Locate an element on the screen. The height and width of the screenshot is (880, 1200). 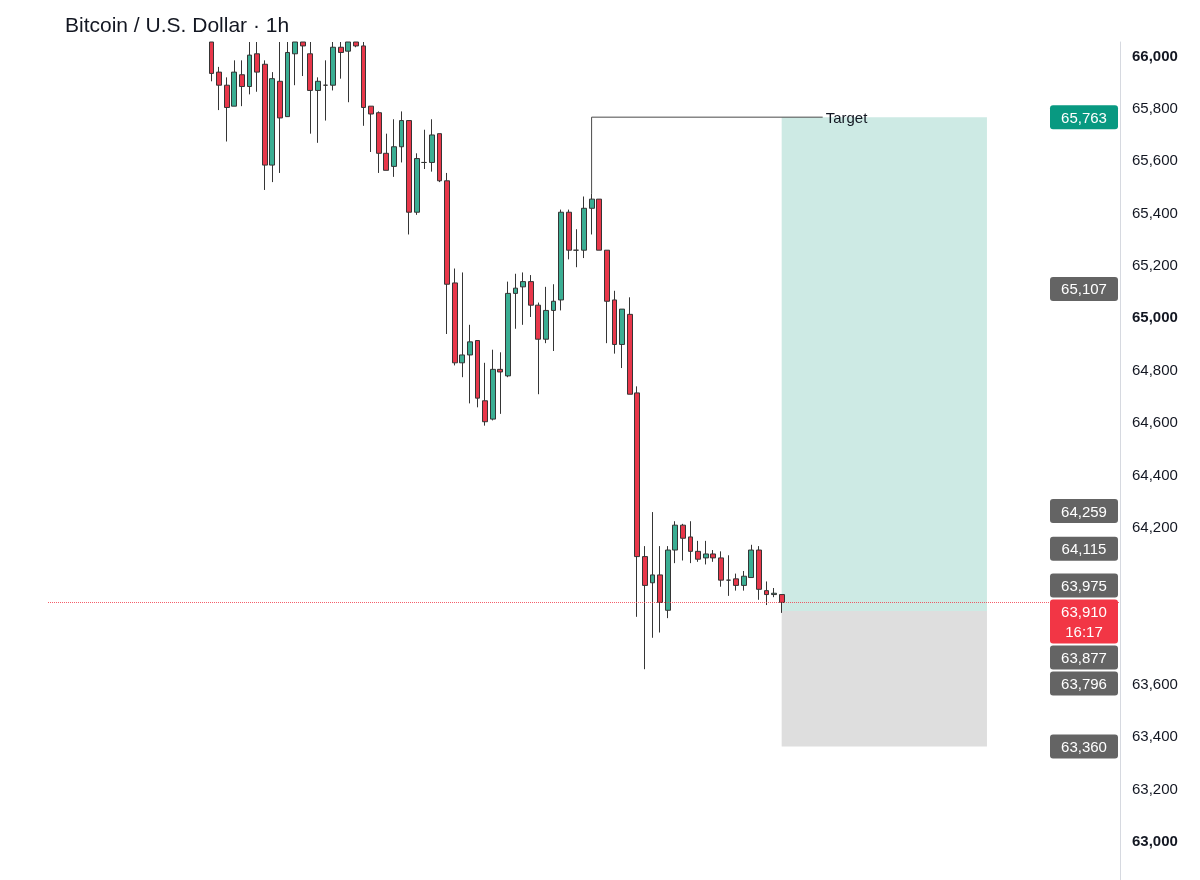
y-tick-label: 63,000 is located at coordinates (1155, 841).